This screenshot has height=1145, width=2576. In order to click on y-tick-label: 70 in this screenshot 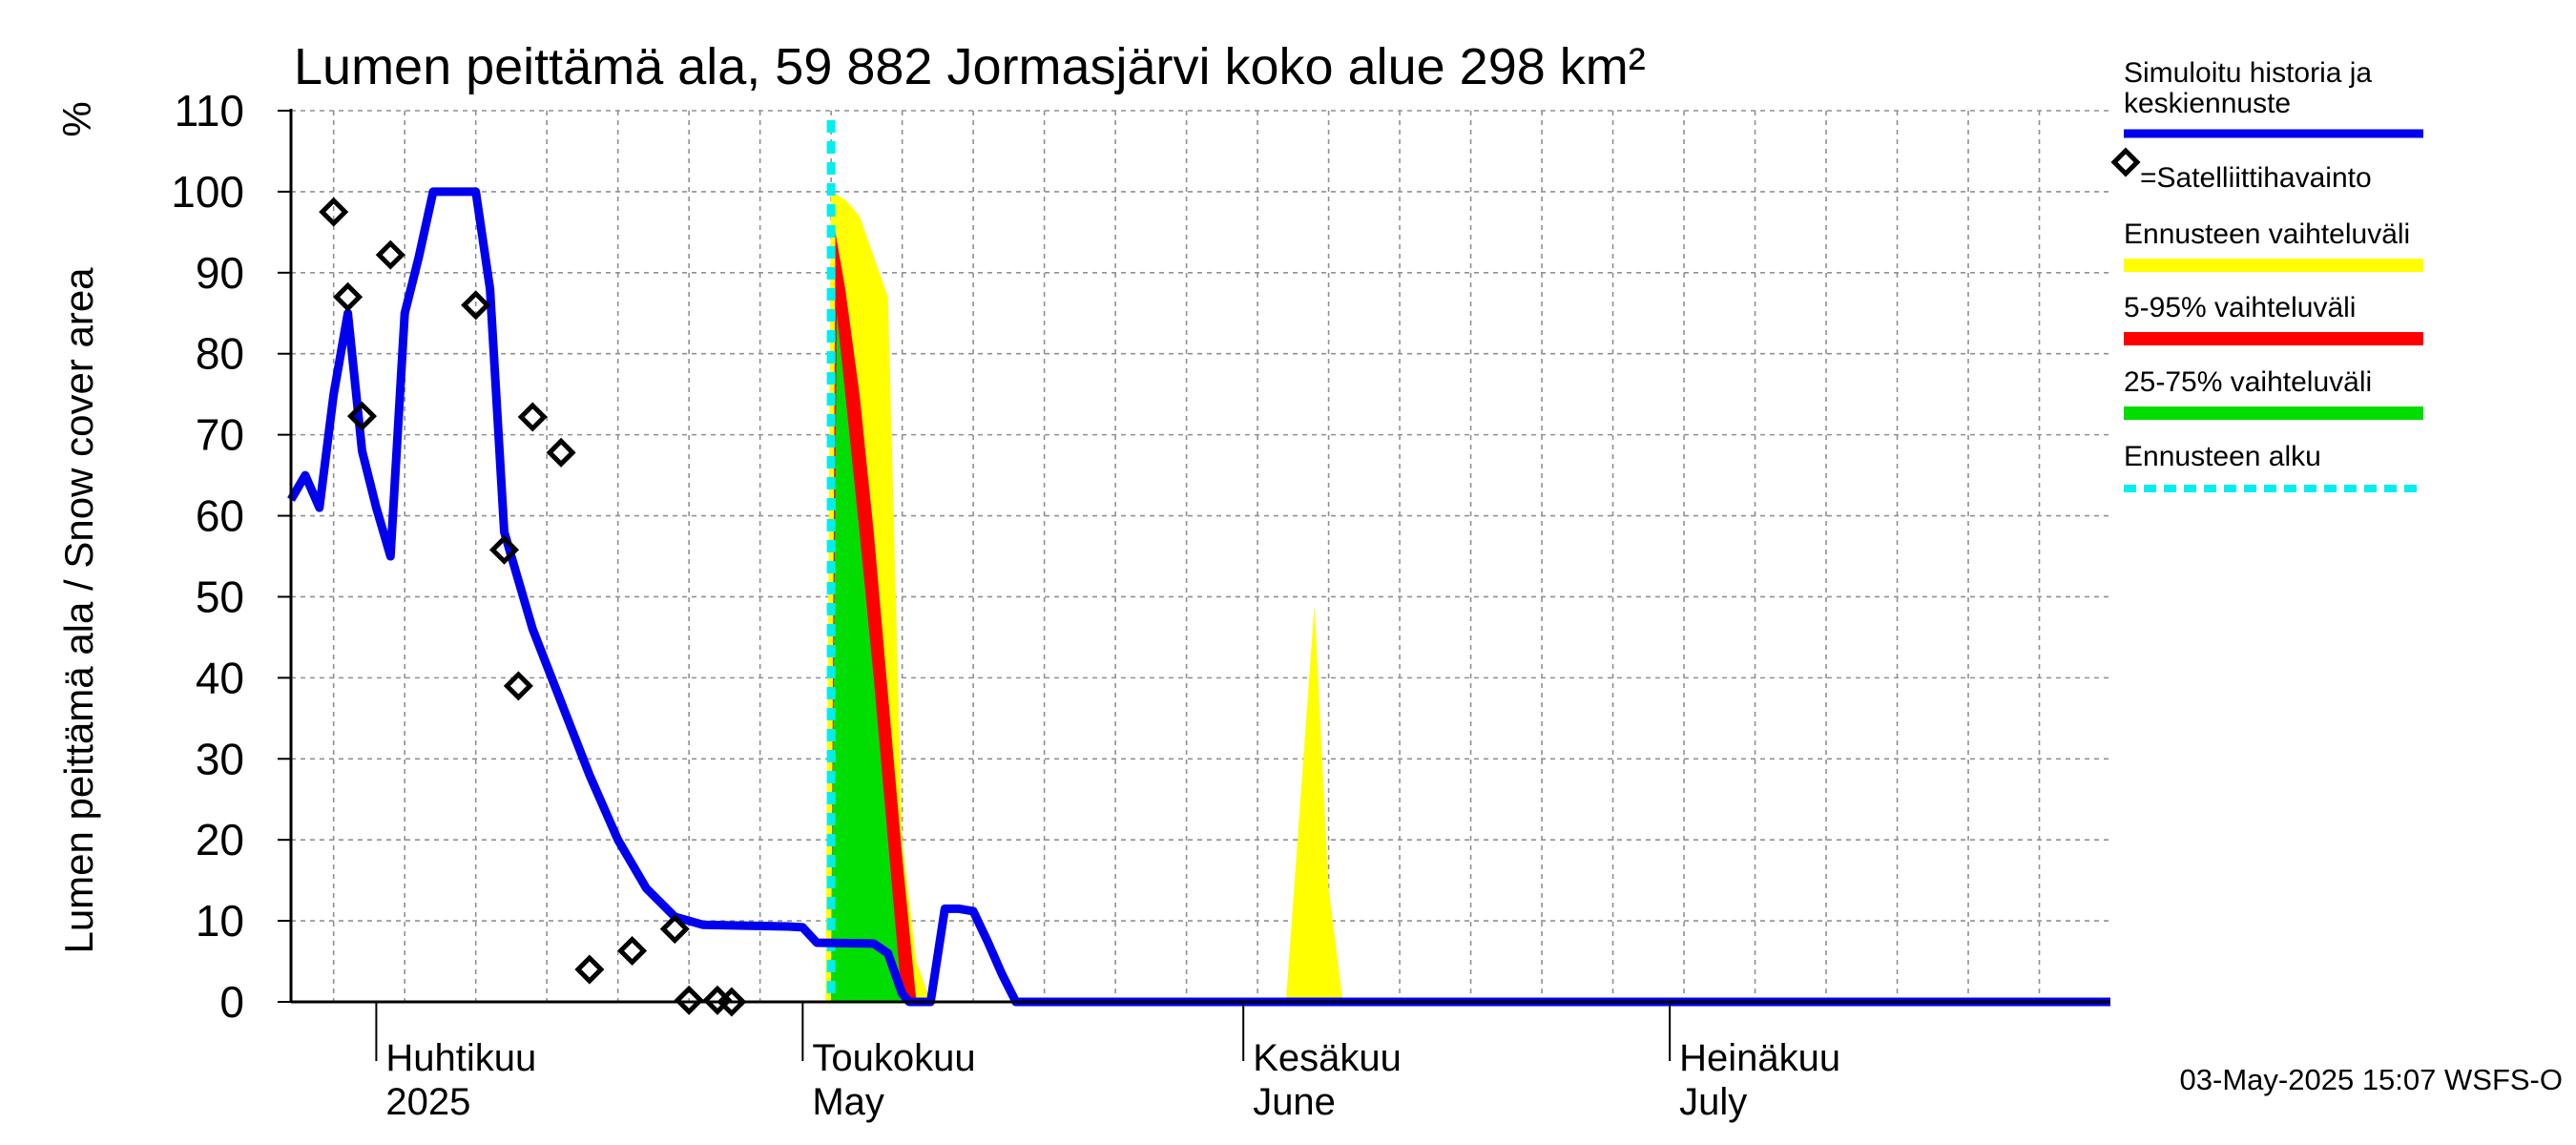, I will do `click(220, 435)`.